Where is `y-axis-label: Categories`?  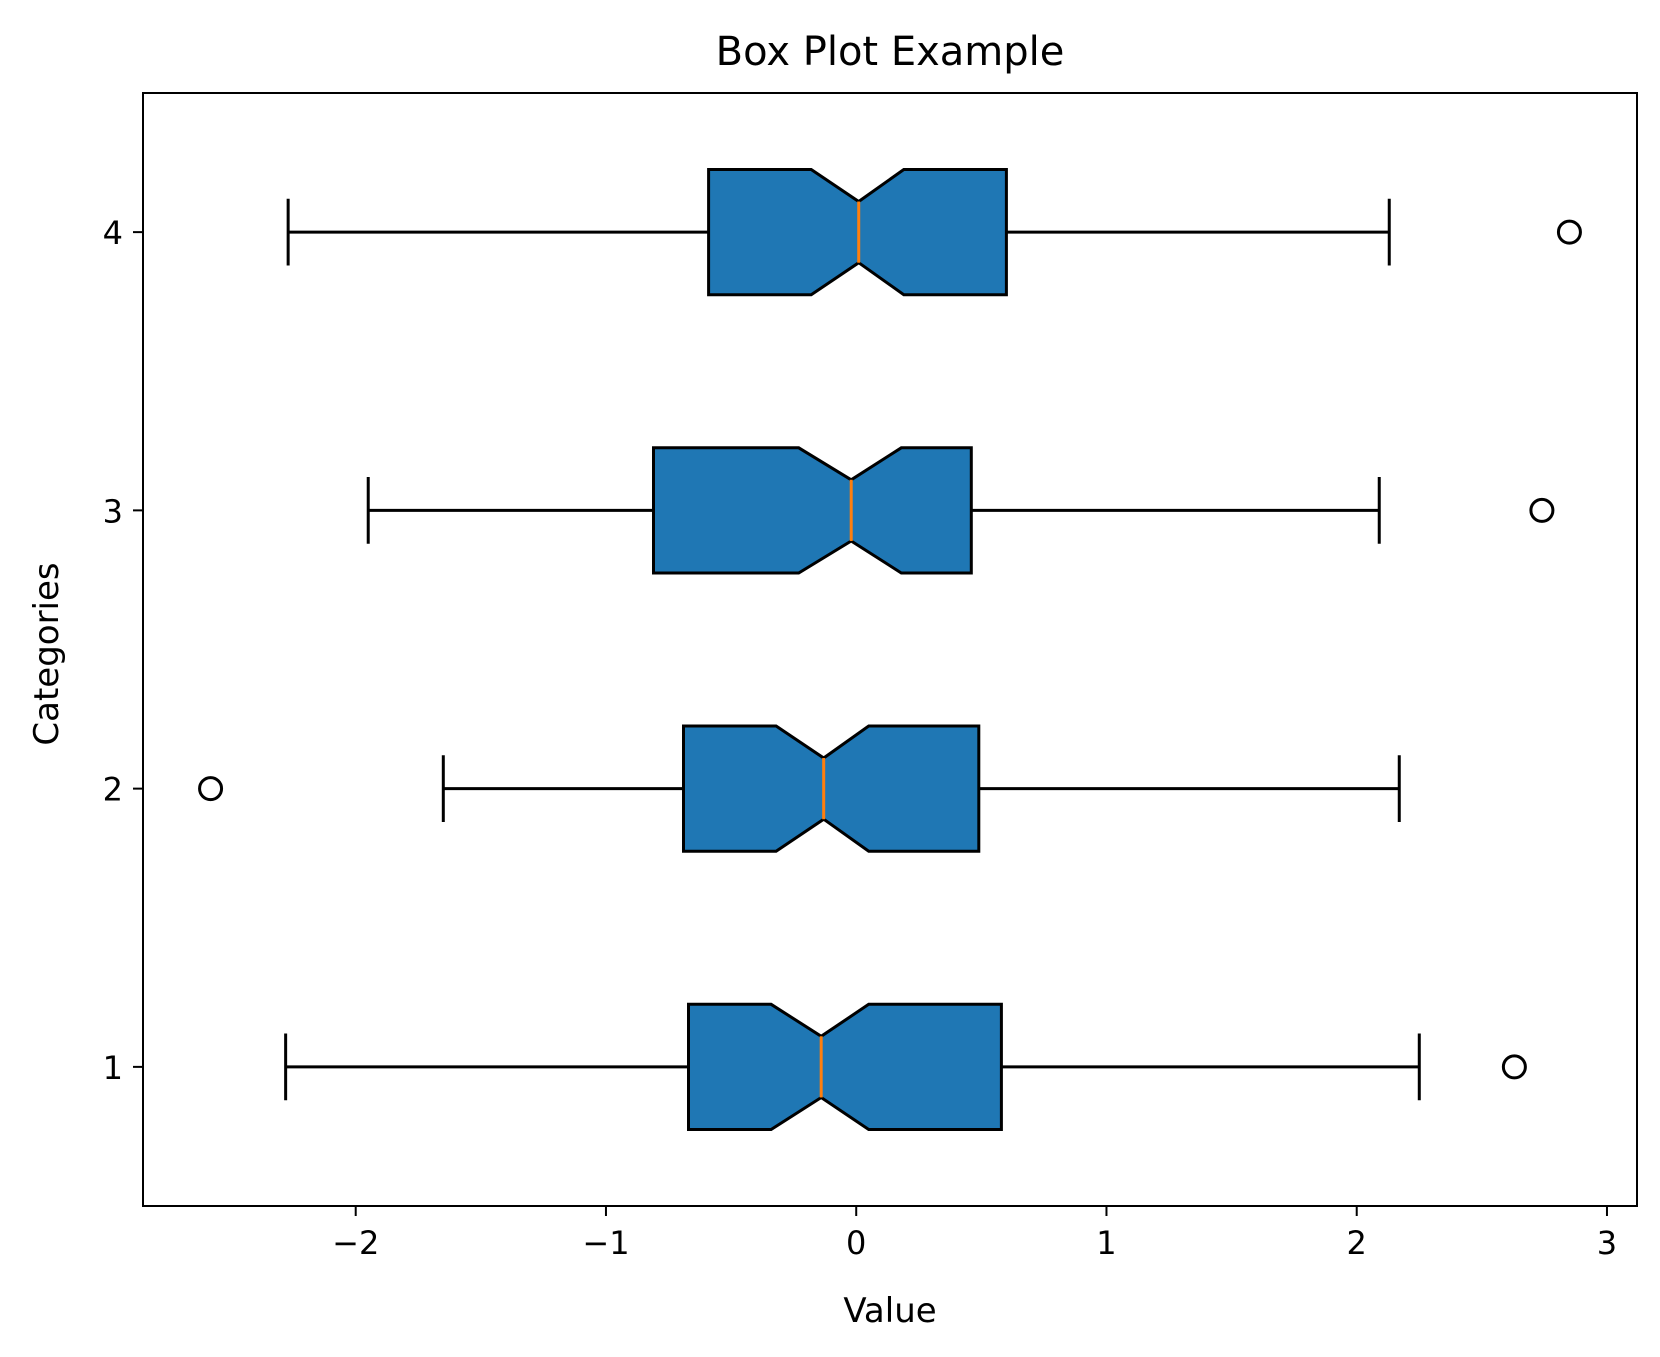
y-axis-label: Categories is located at coordinates (47, 653).